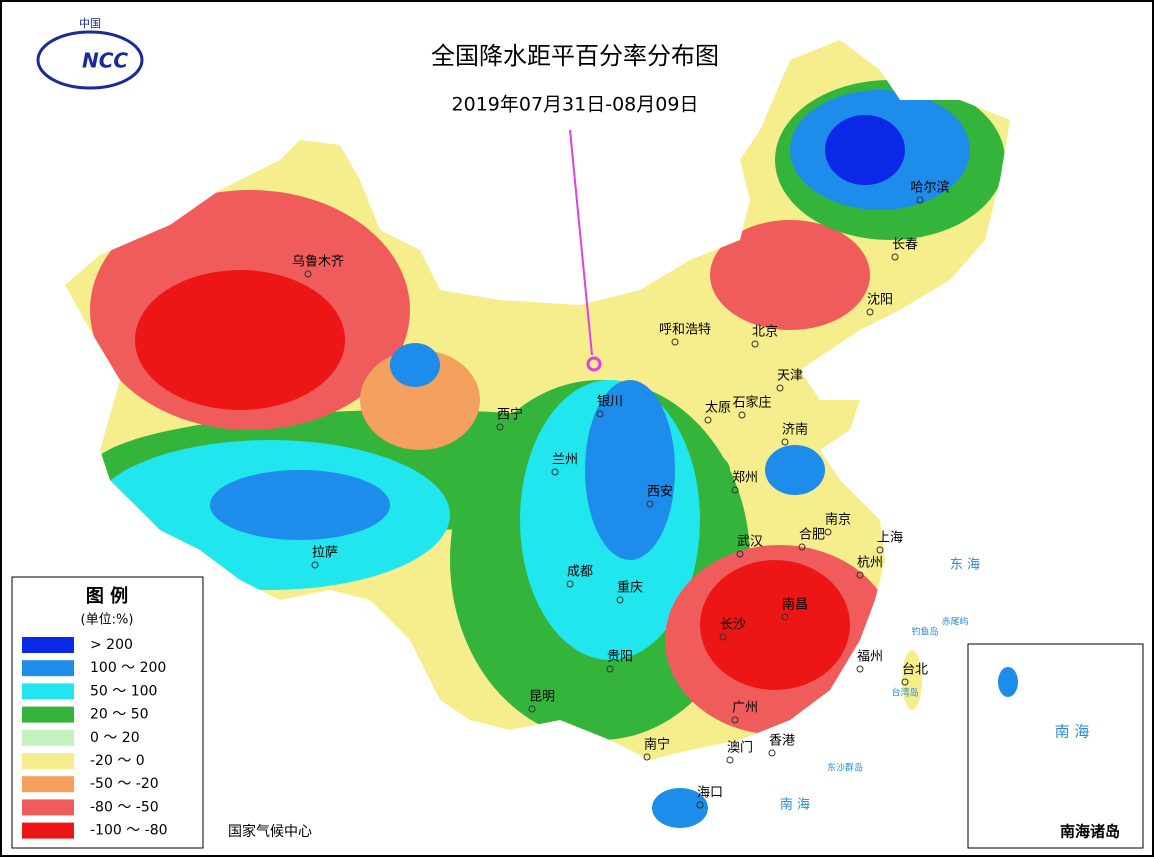 This screenshot has height=857, width=1154. What do you see at coordinates (575, 56) in the screenshot?
I see `title: 全国降水距平百分率分布图` at bounding box center [575, 56].